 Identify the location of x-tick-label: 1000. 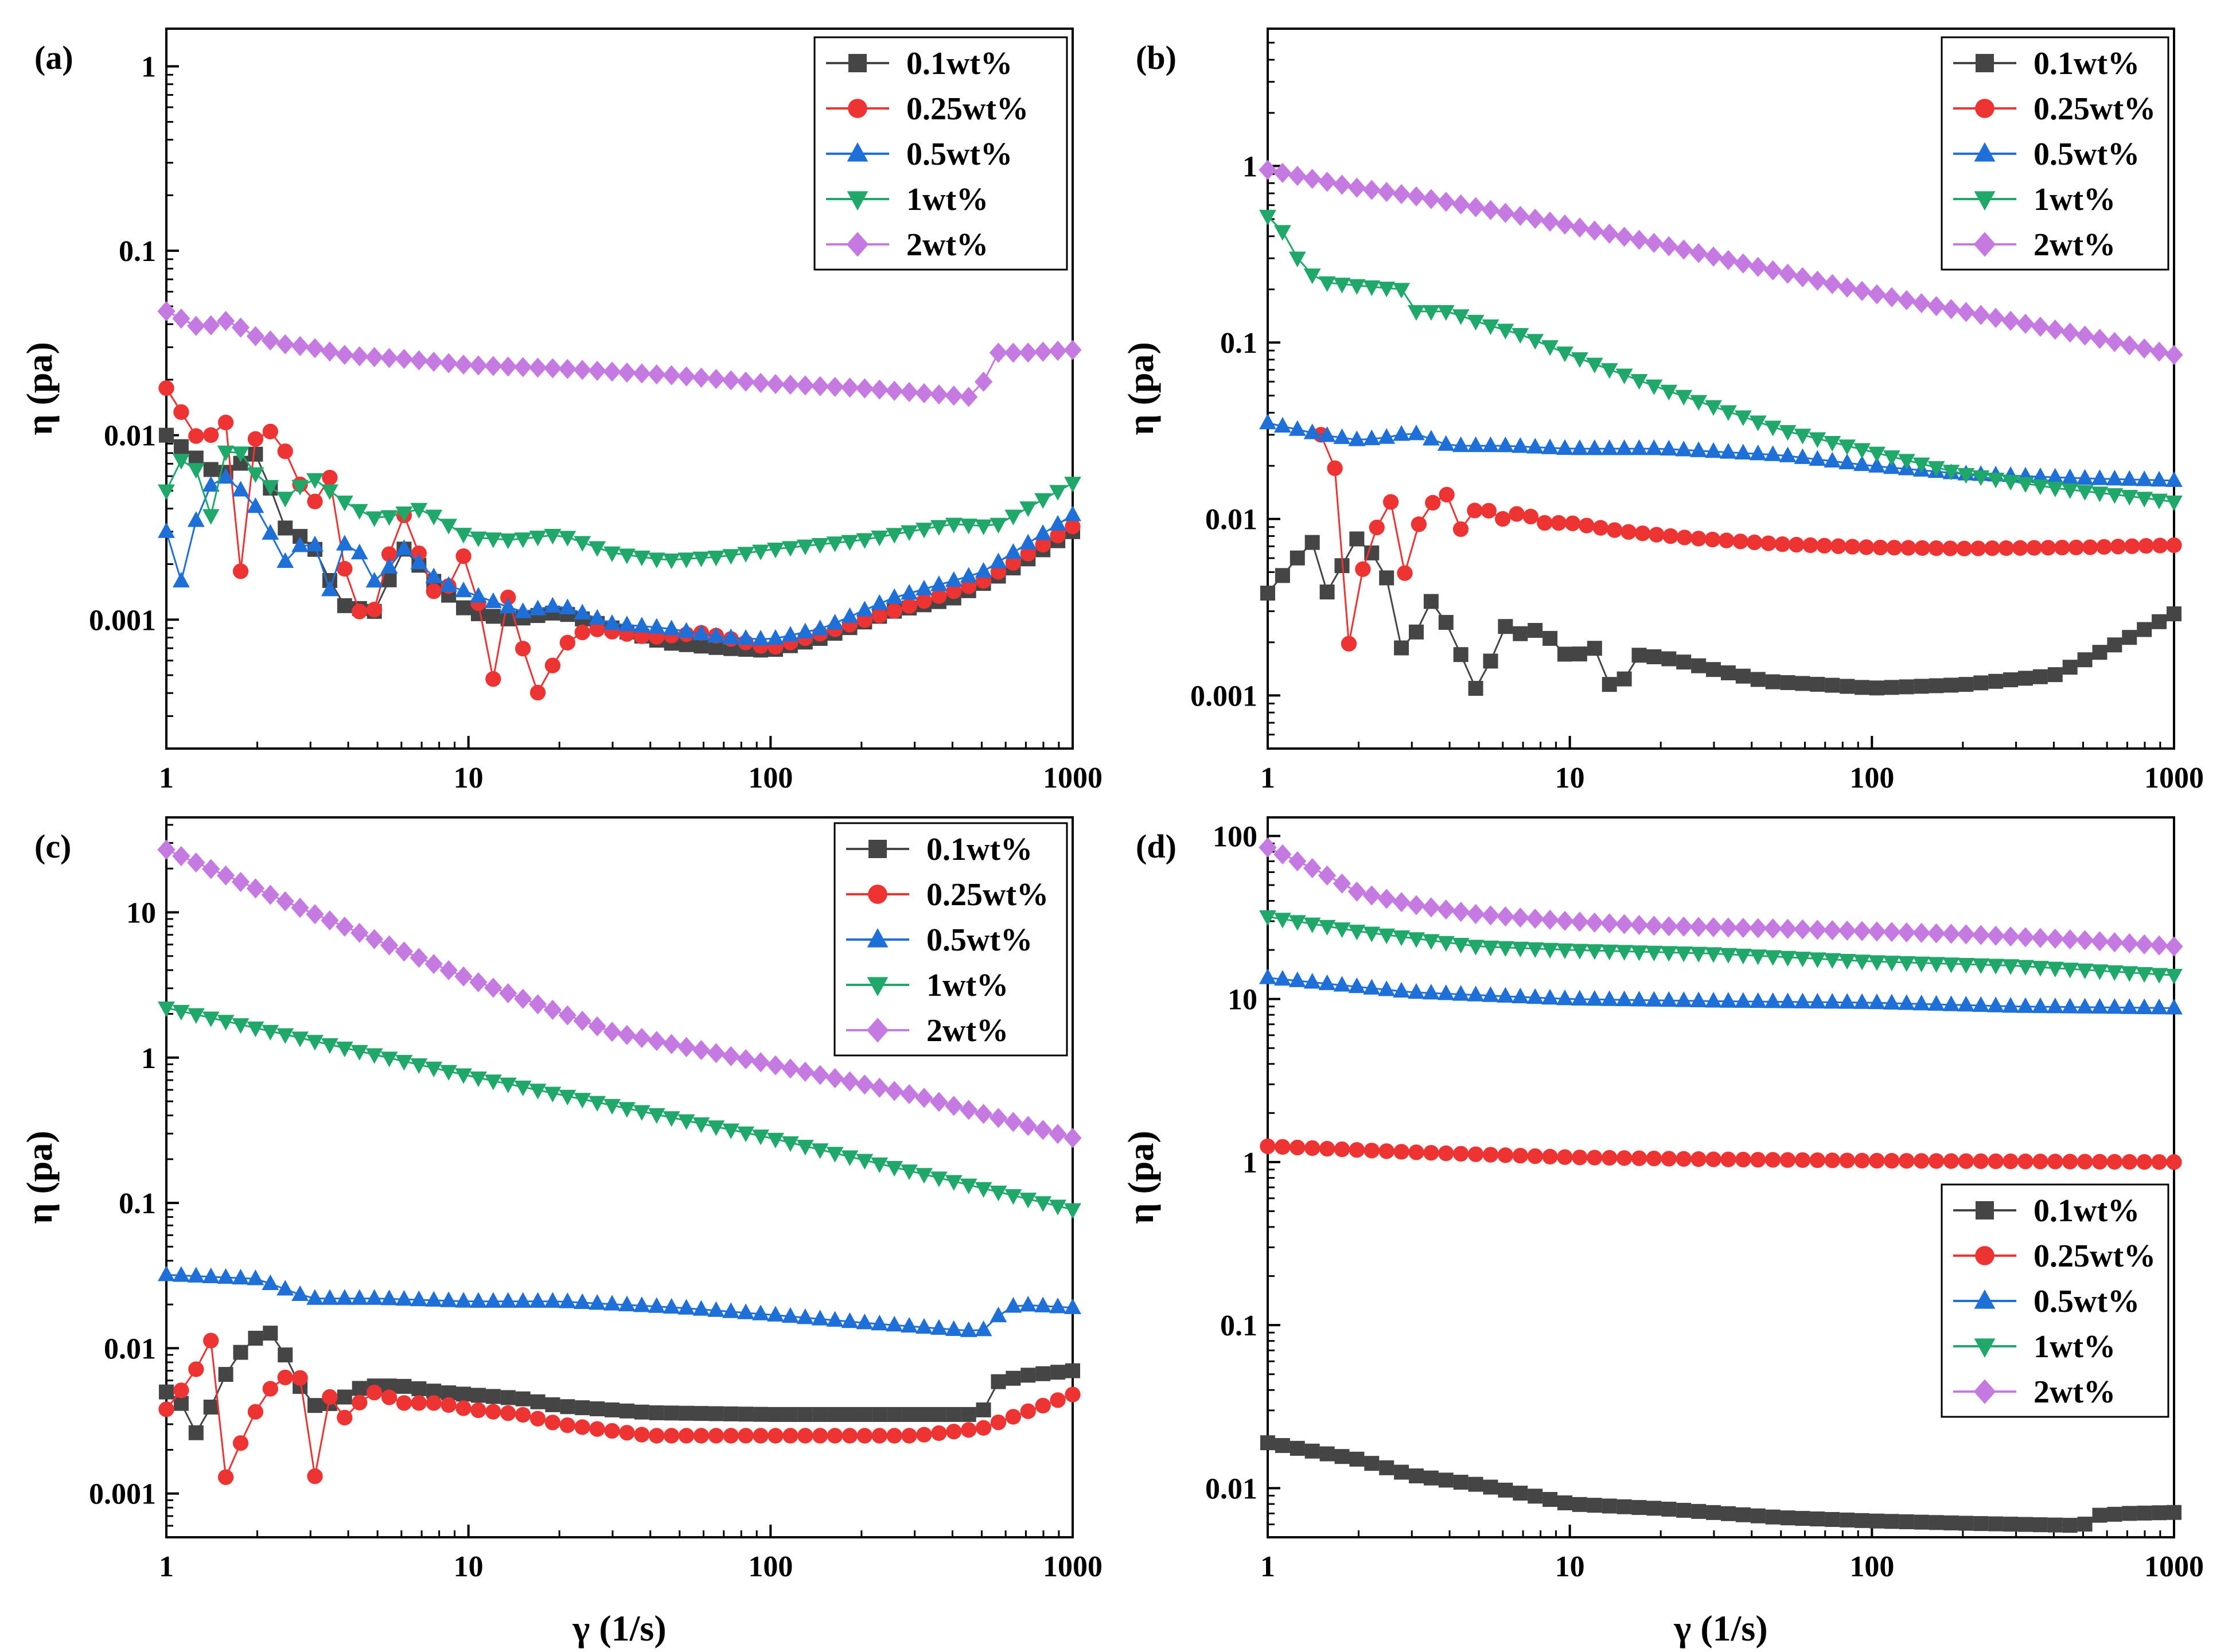
(1073, 1566).